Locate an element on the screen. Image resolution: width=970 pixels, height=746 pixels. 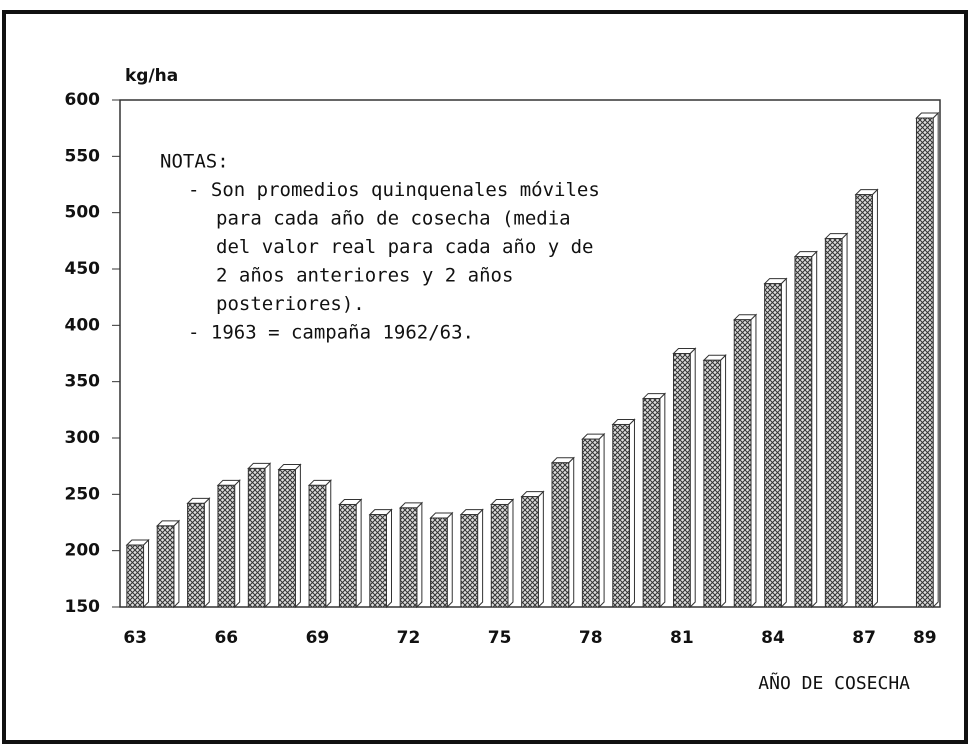
y-tick-label: 150 is located at coordinates (83, 607).